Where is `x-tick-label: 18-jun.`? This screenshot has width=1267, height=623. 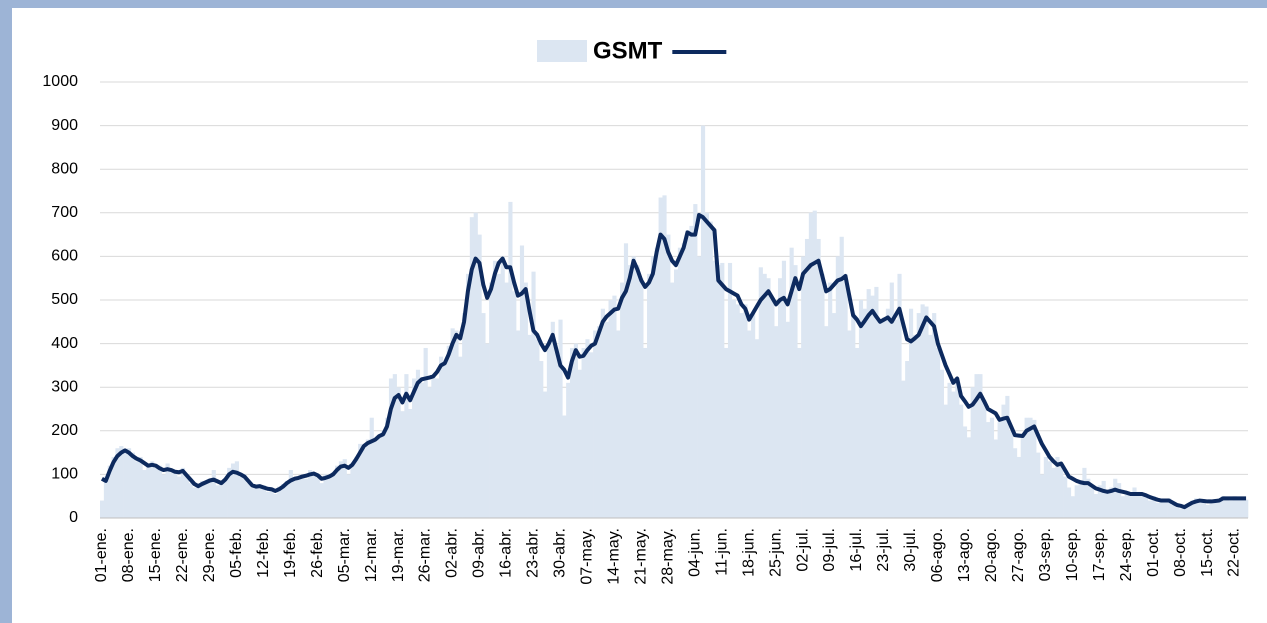
x-tick-label: 18-jun. is located at coordinates (748, 552).